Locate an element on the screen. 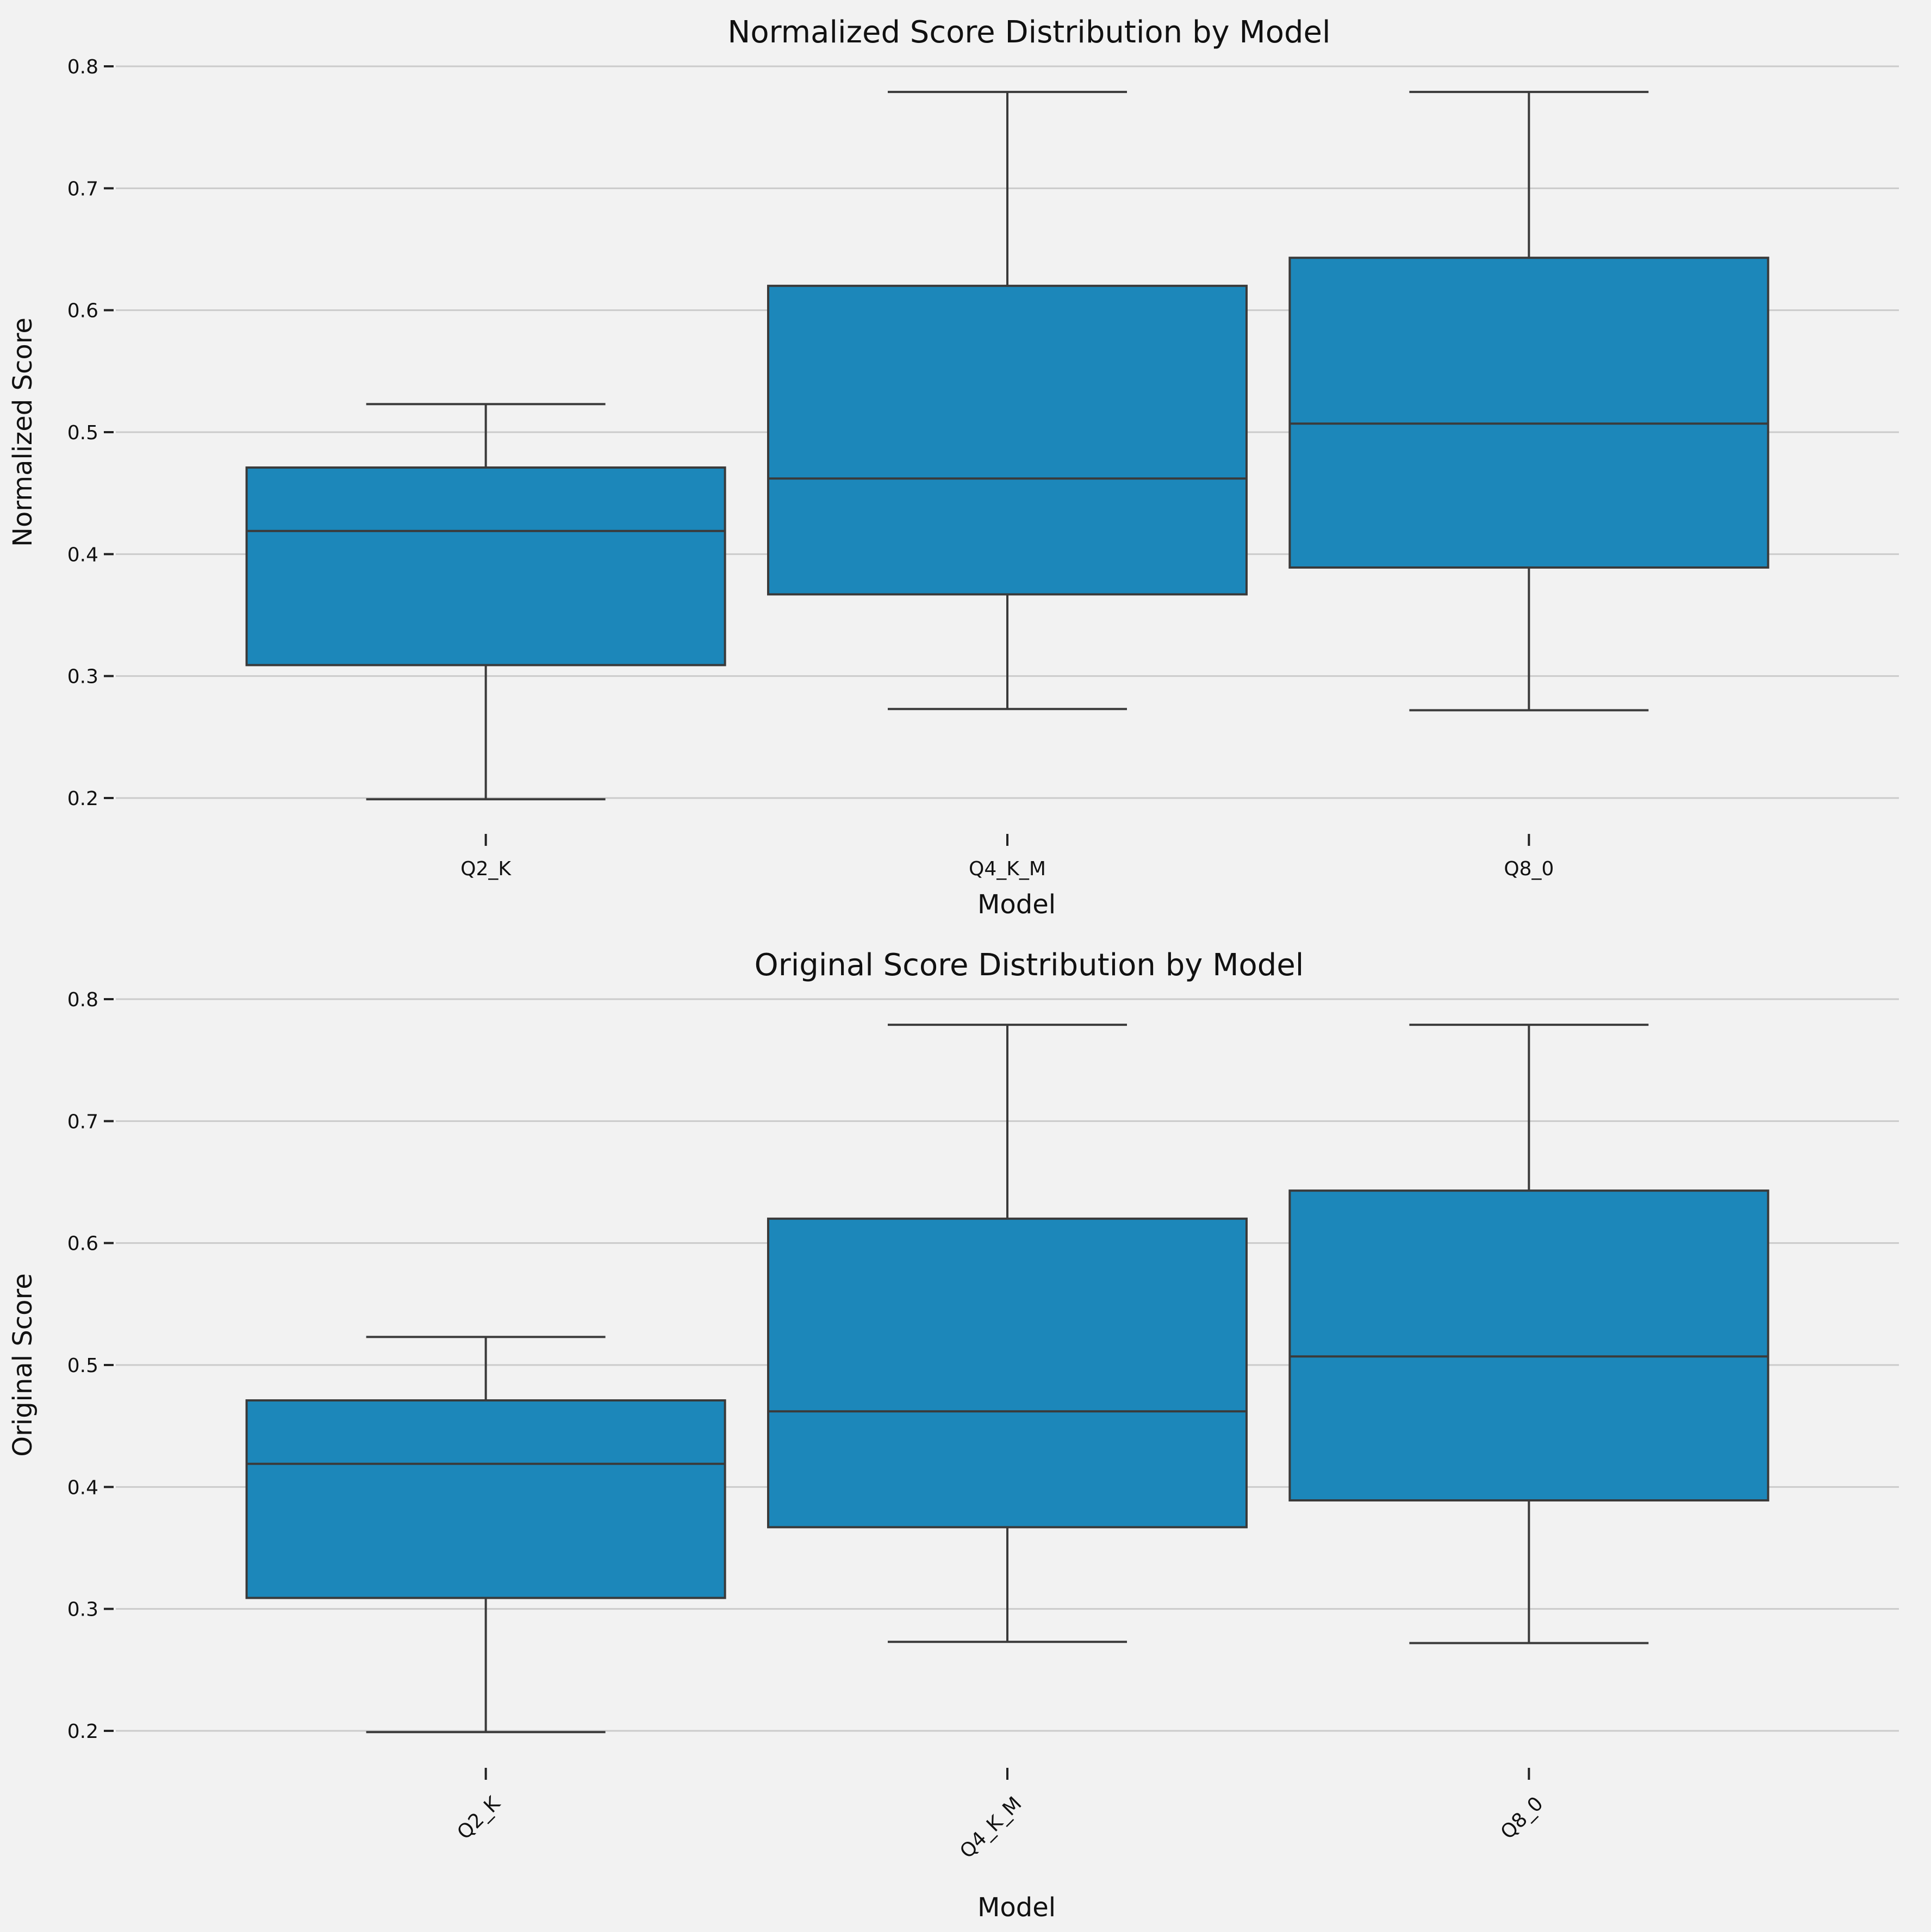 The width and height of the screenshot is (1931, 1932). chart-title: Original Score Distribution by Model is located at coordinates (1029, 966).